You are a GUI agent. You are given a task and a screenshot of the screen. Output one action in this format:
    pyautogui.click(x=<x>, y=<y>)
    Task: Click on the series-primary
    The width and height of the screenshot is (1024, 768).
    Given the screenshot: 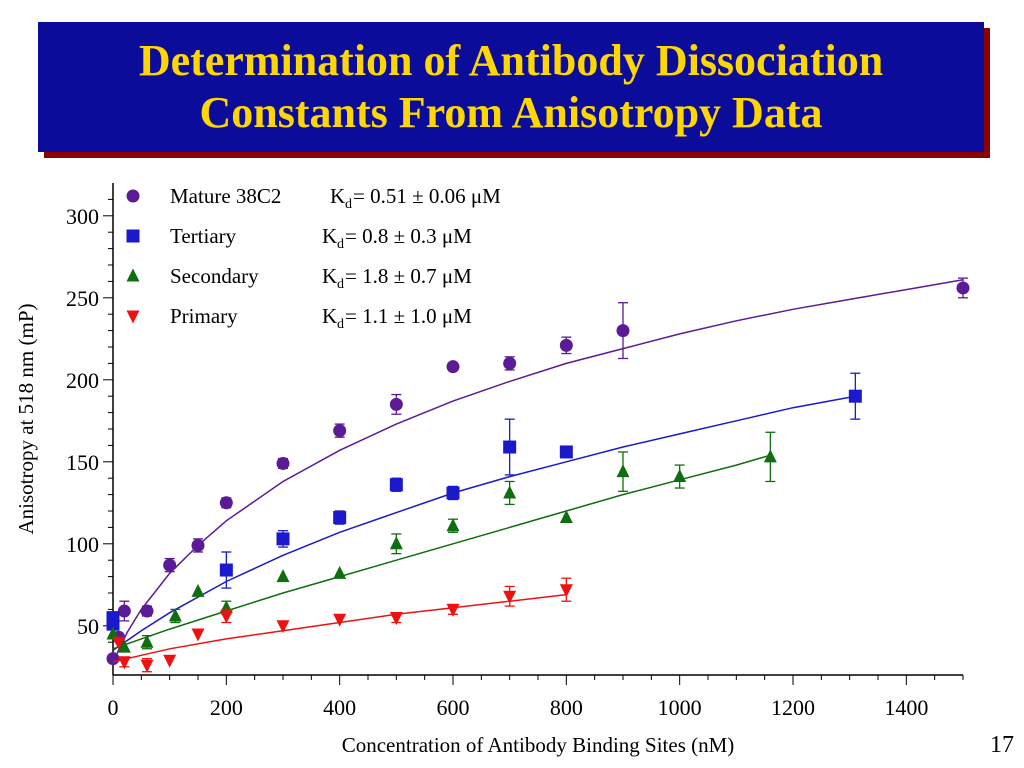 What is the action you would take?
    pyautogui.click(x=342, y=625)
    